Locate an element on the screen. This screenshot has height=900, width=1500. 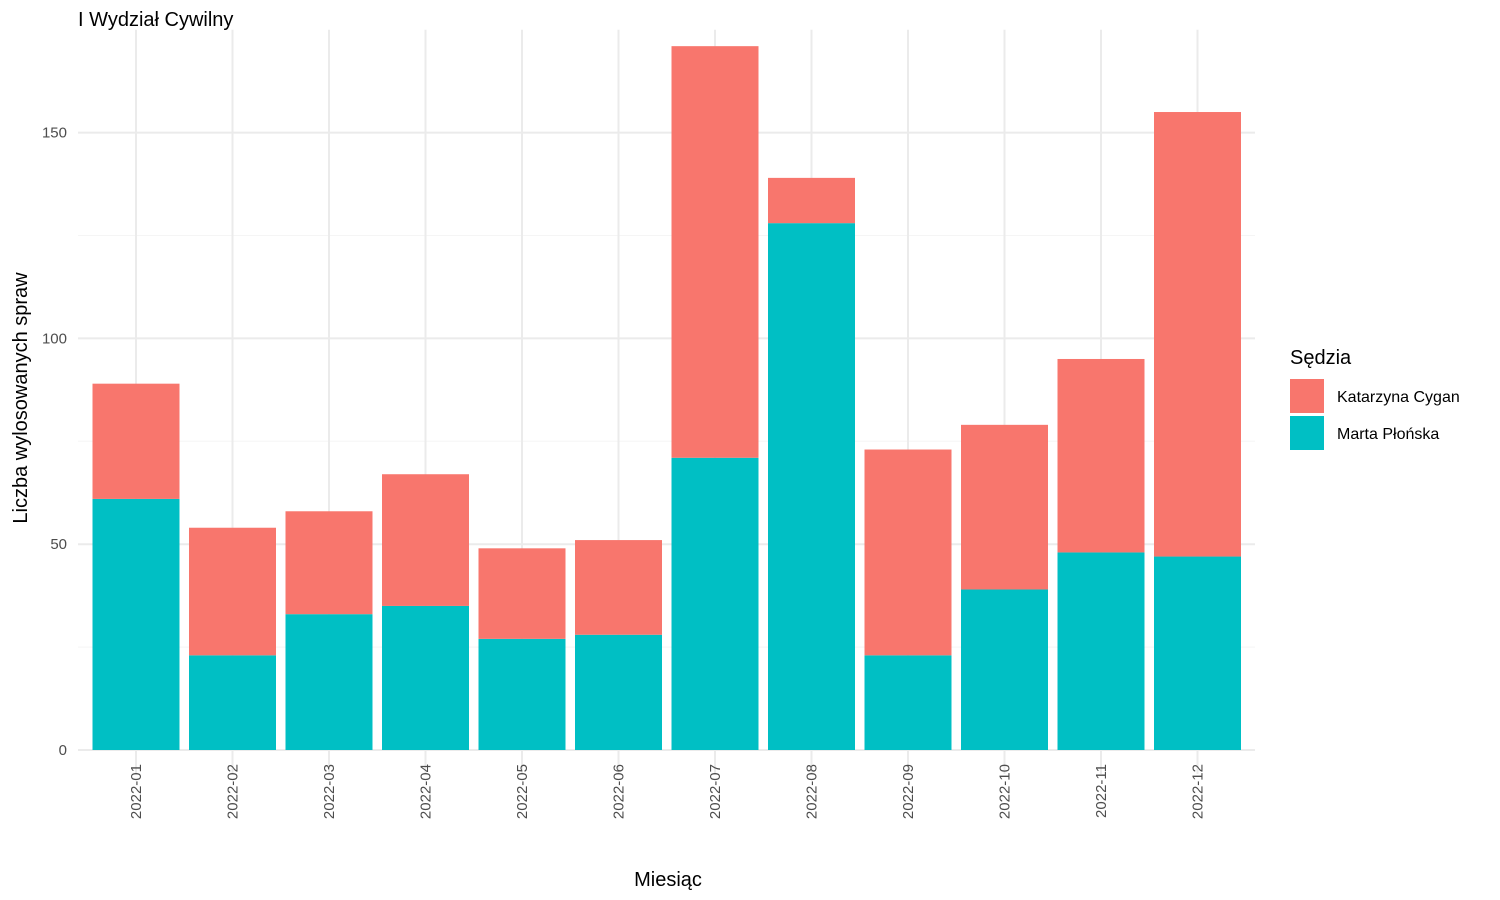
y-tick-label: 0 is located at coordinates (63, 750).